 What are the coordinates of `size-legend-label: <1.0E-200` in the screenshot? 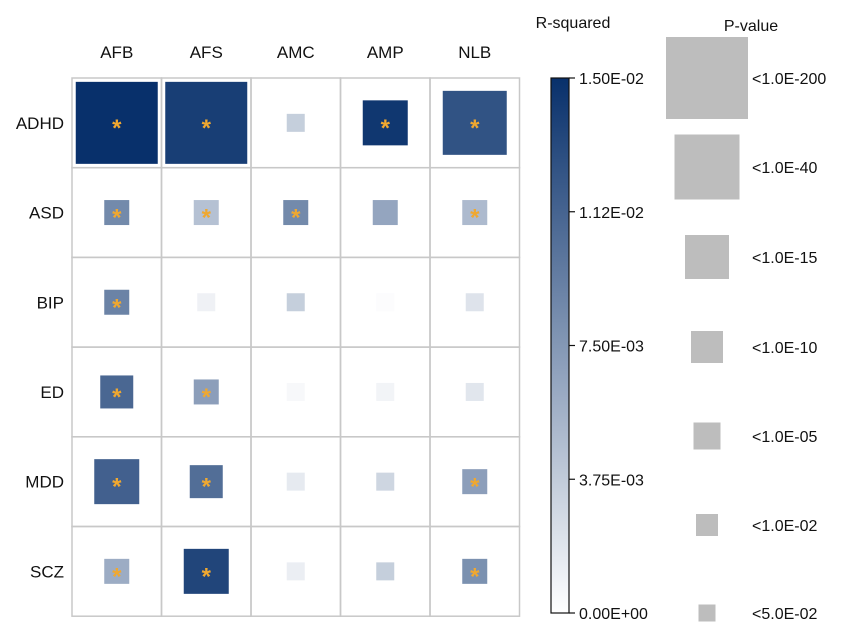 It's located at (789, 79).